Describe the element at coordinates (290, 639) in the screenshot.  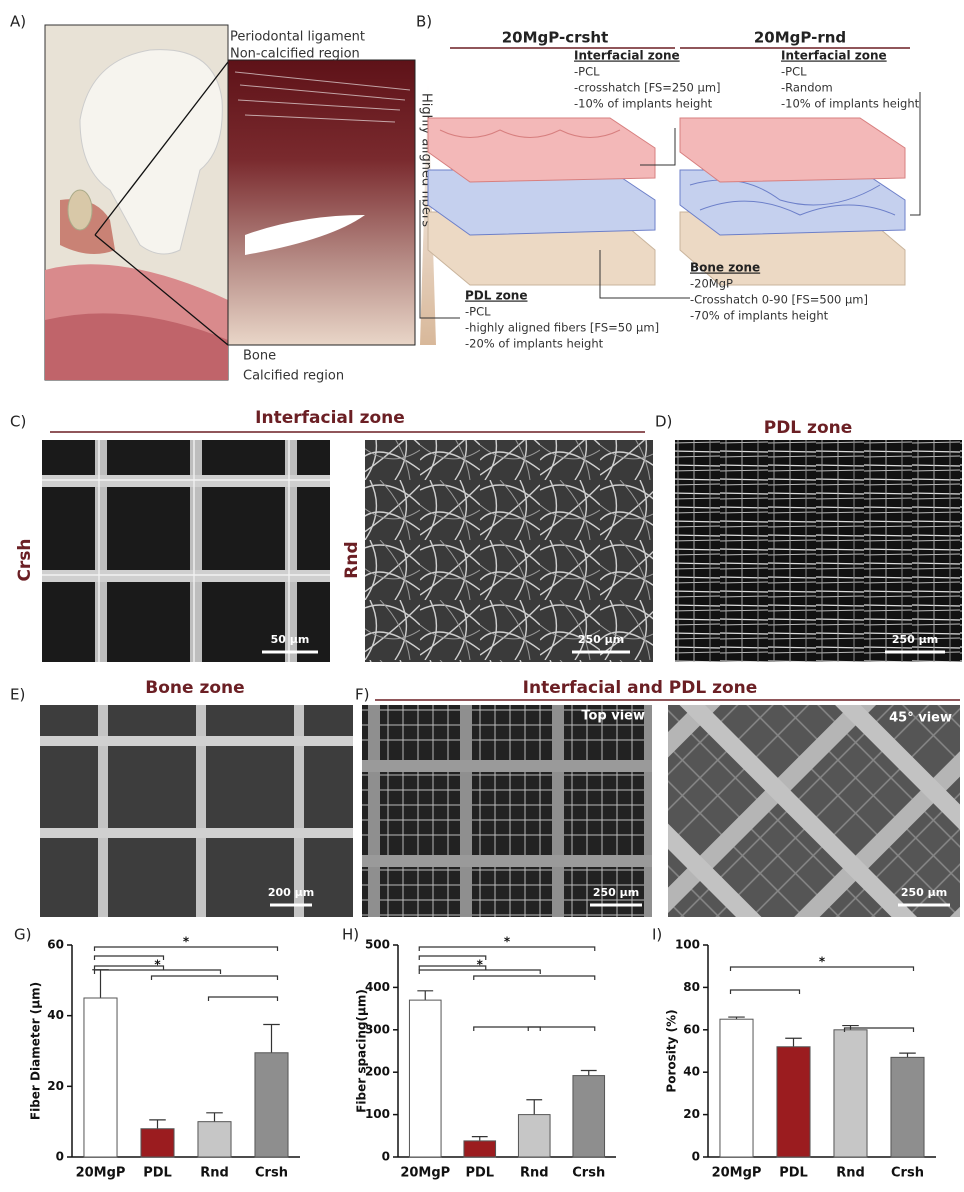
I see `scale-text: 50 μm` at that location.